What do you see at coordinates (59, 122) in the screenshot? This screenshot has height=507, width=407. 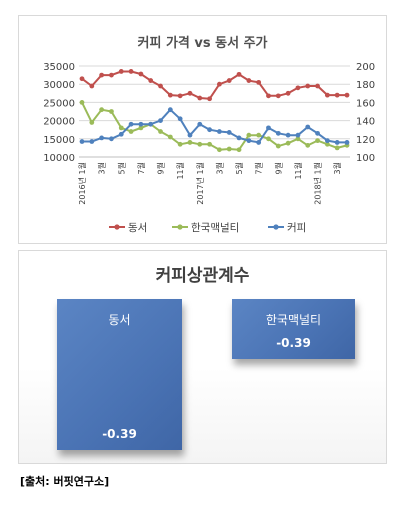 I see `left-axis-tick: 20000` at bounding box center [59, 122].